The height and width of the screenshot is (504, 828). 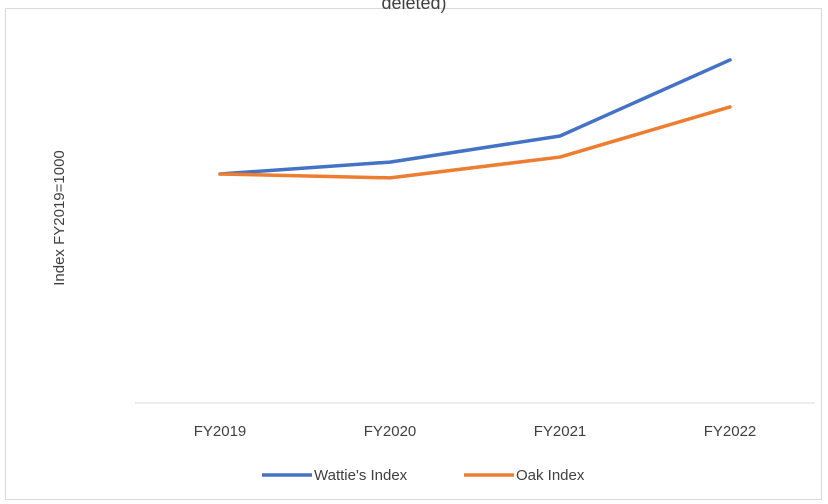 I want to click on y-axis-label: Index FY2019=1000, so click(x=59, y=218).